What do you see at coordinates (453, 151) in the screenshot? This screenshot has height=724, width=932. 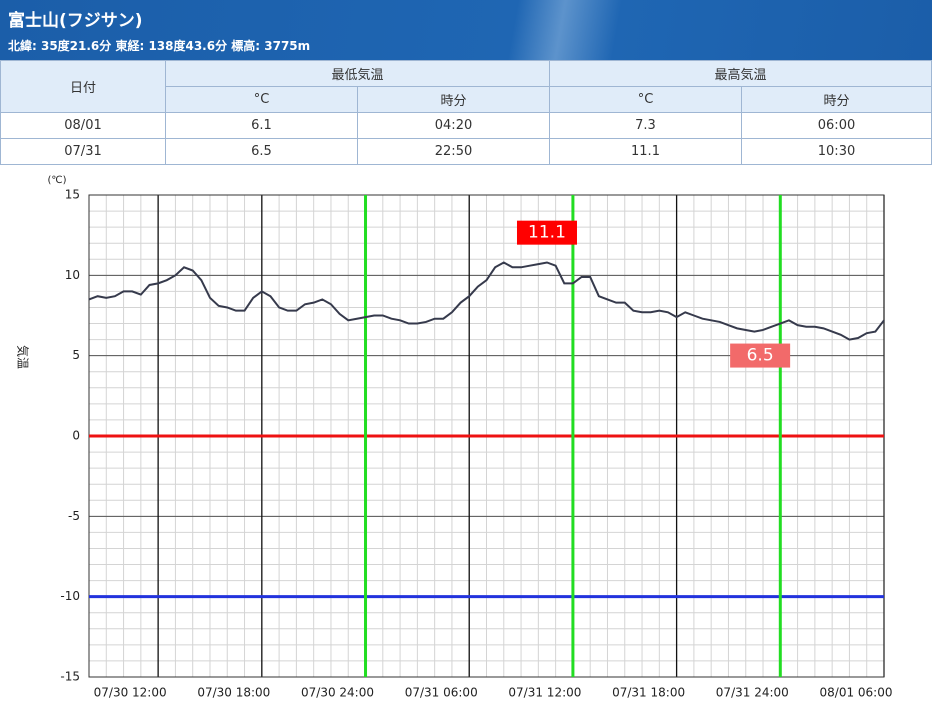 I see `table-cell: 22:50` at bounding box center [453, 151].